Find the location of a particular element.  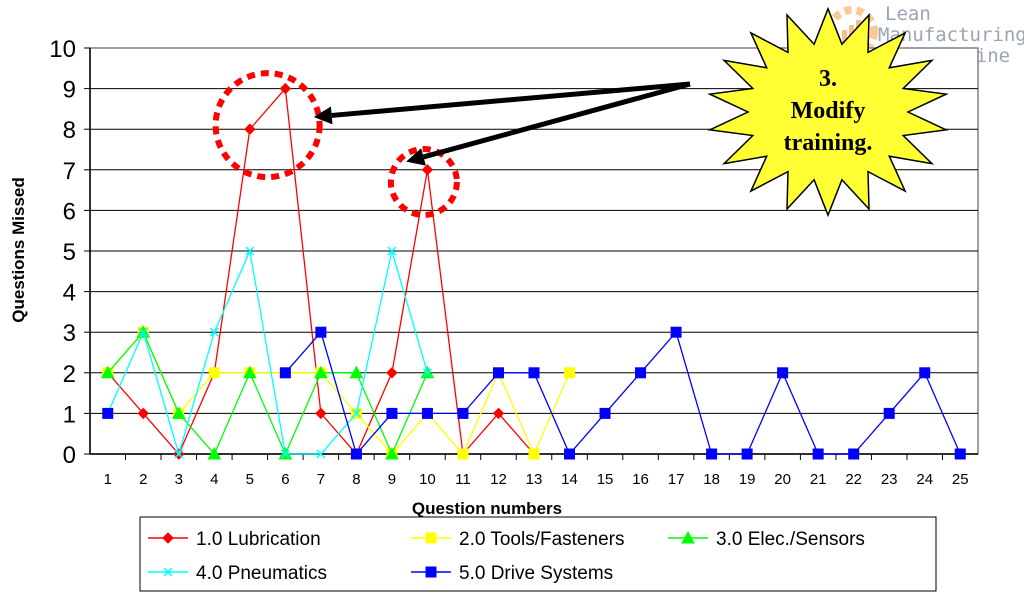

x-tick-25: 25 is located at coordinates (960, 479).